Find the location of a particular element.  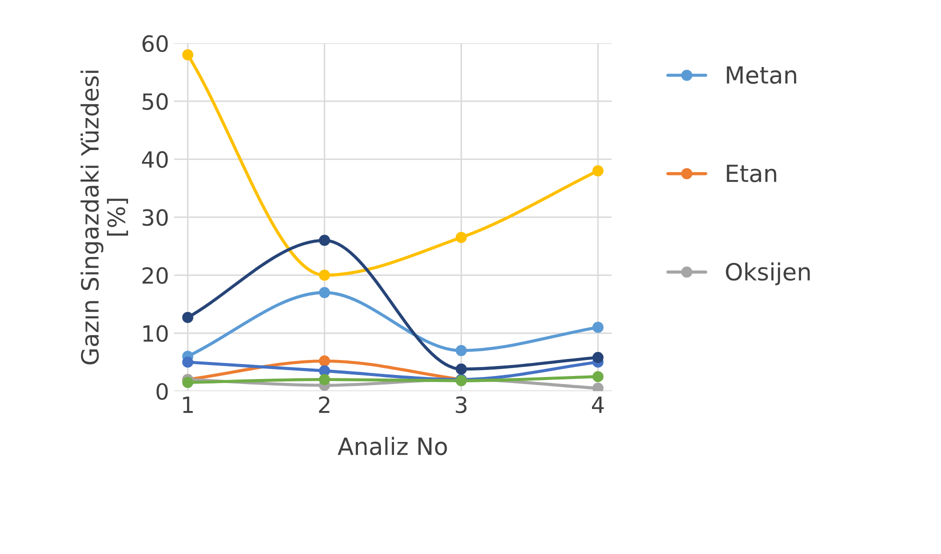

y-tick-label: 10 is located at coordinates (155, 333).